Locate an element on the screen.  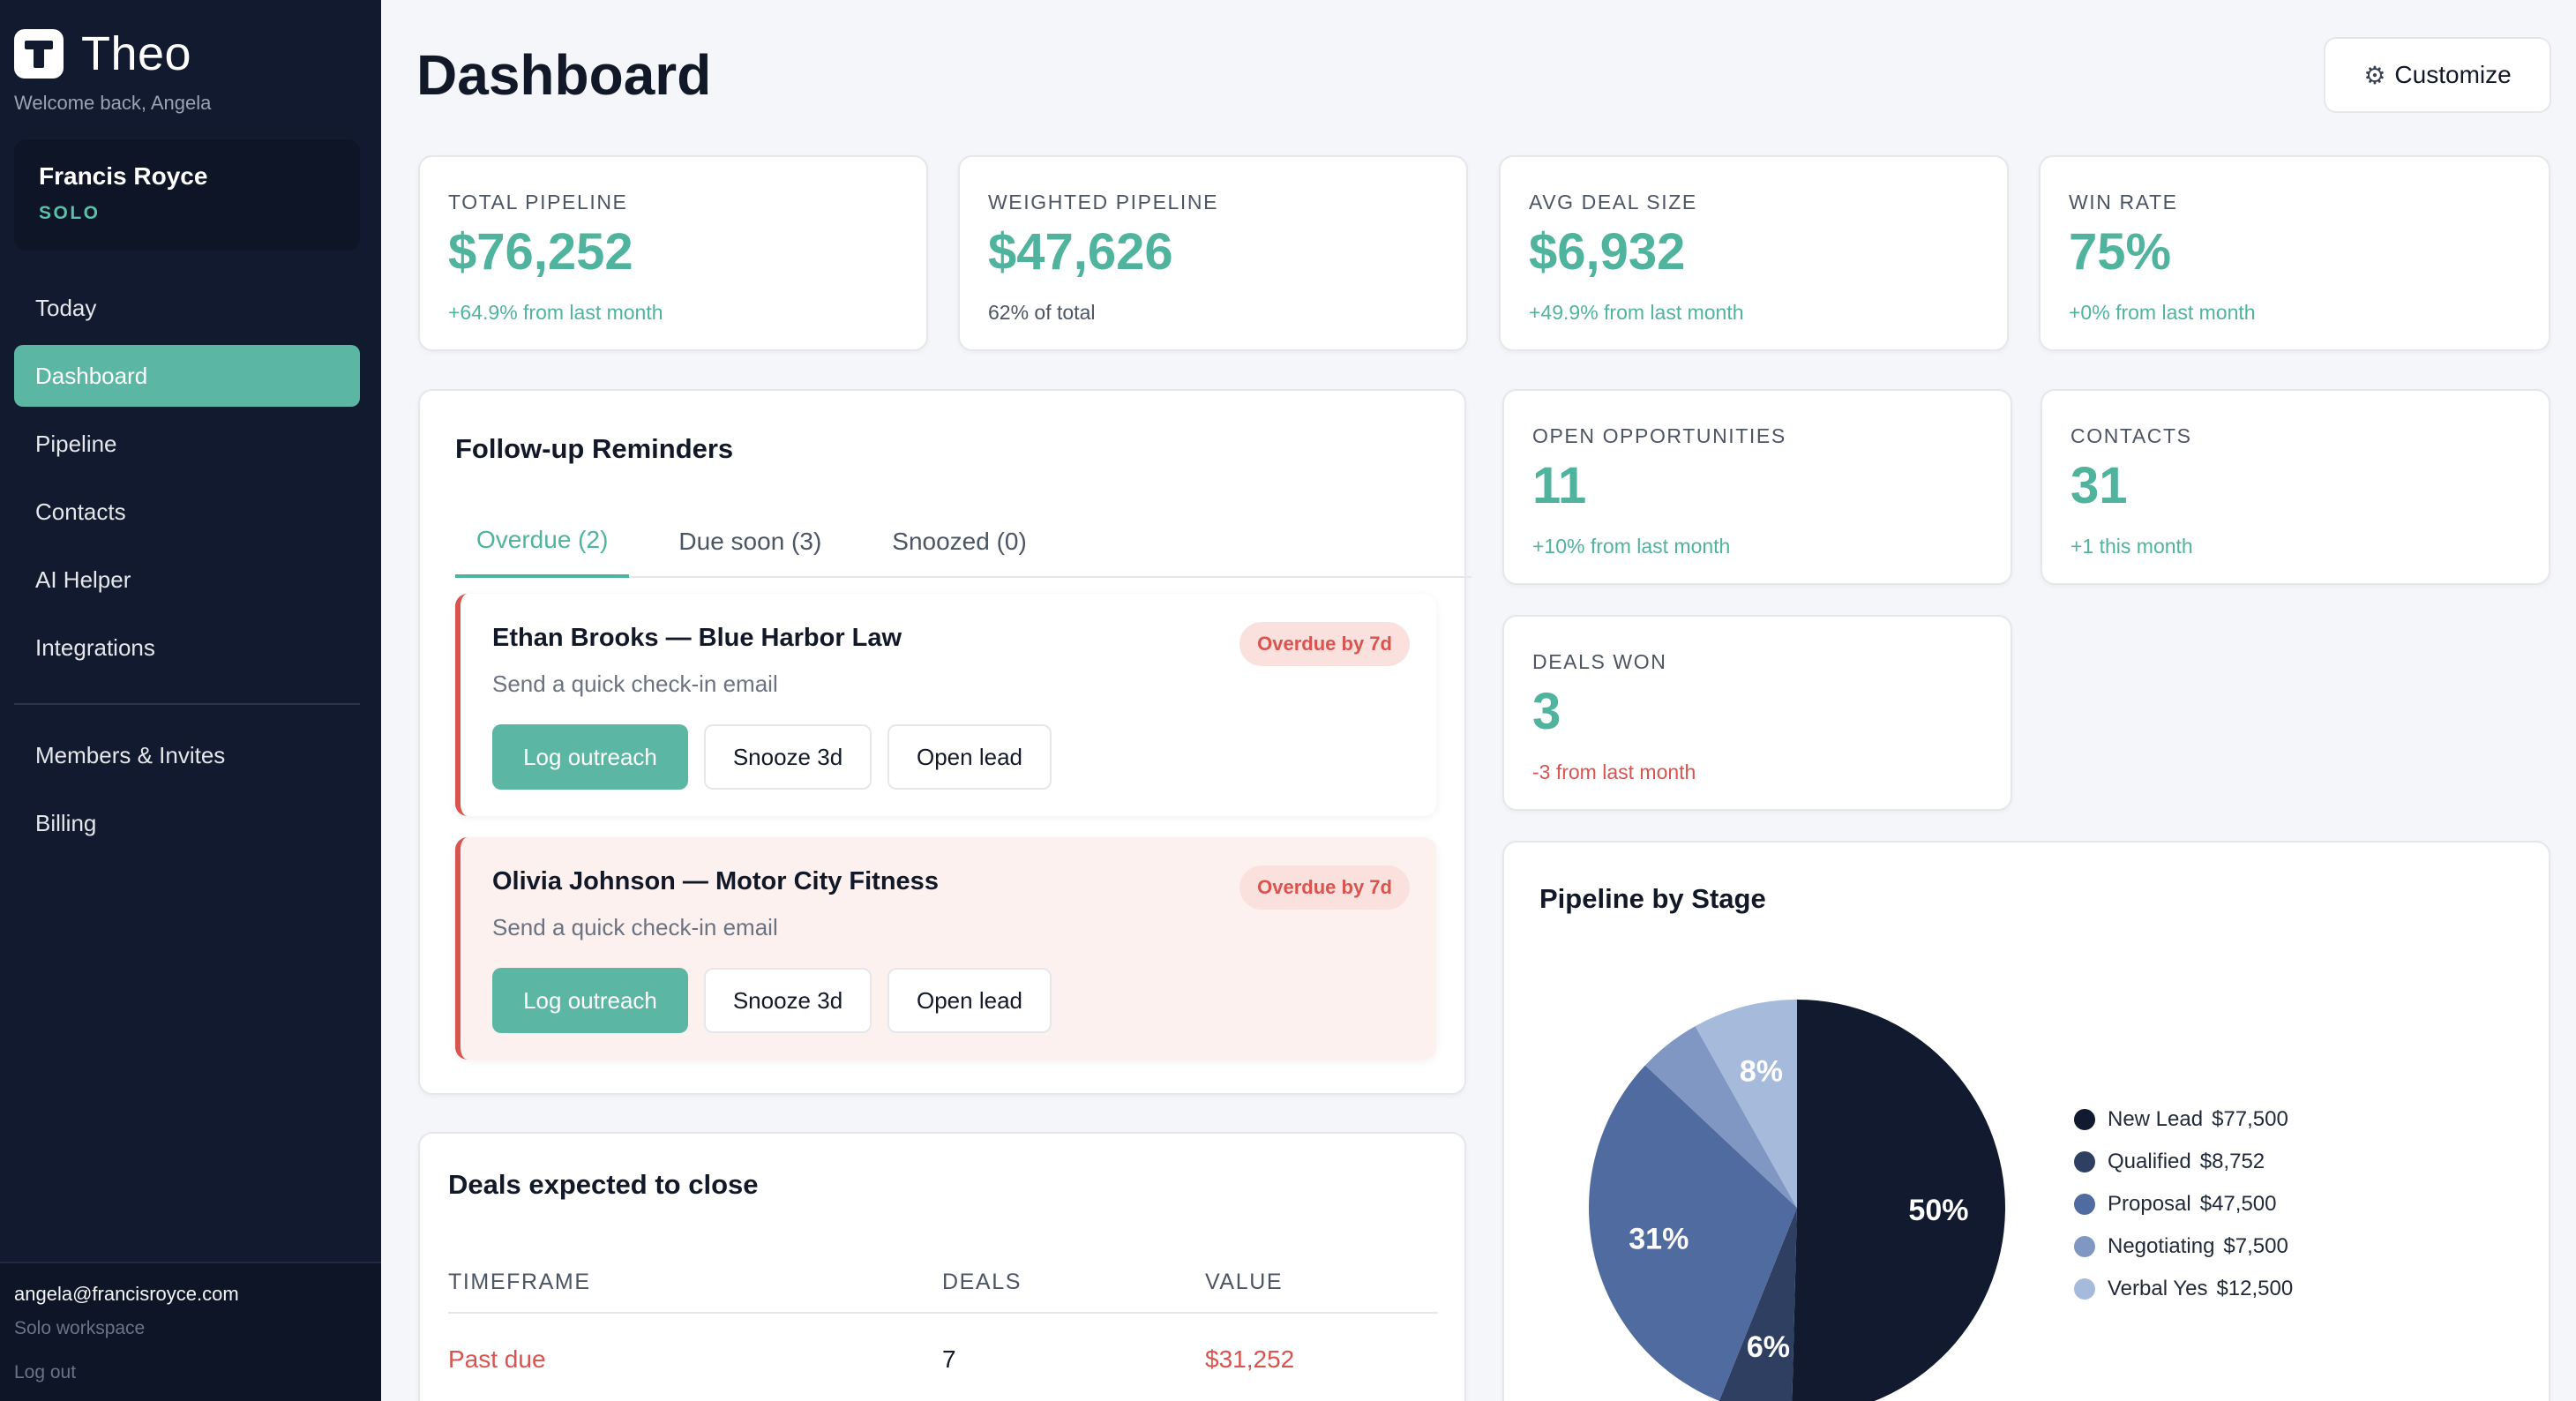
column-header-deals: DEALS is located at coordinates (982, 1282).